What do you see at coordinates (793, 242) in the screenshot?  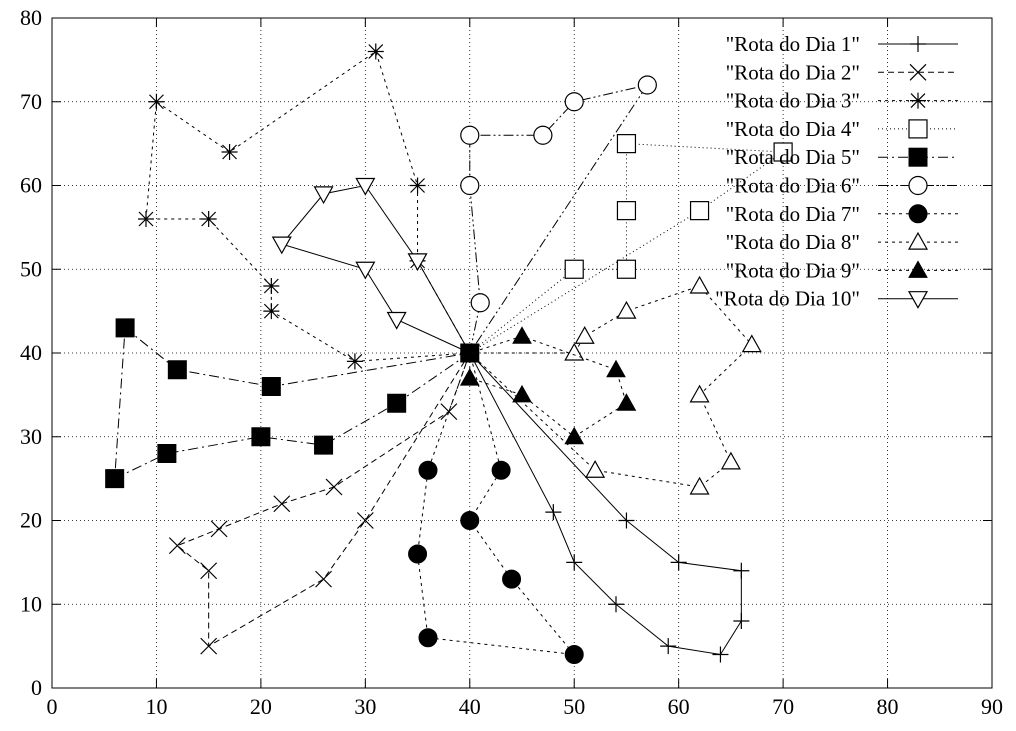 I see `legend-label: "Rota do Dia 8"` at bounding box center [793, 242].